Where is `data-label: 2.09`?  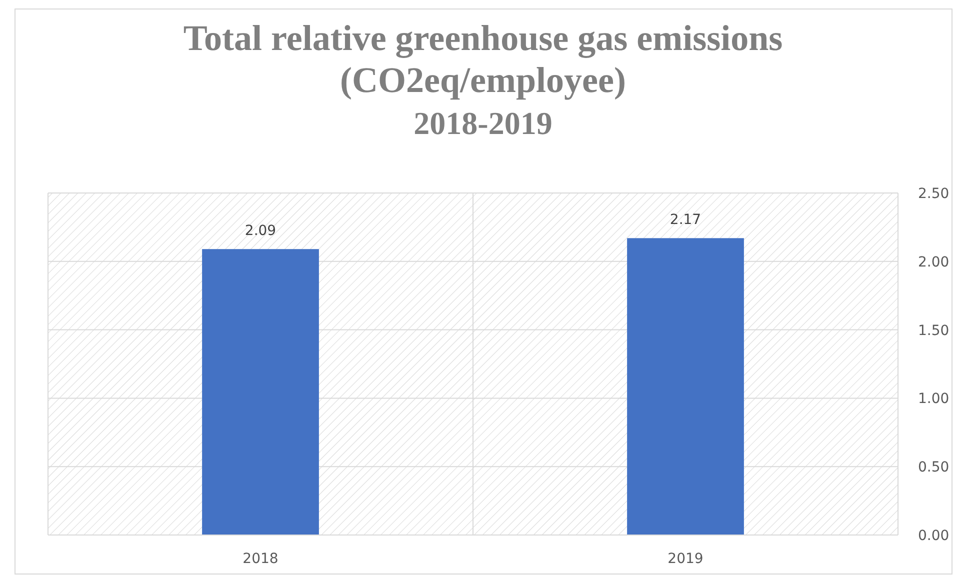 data-label: 2.09 is located at coordinates (260, 231).